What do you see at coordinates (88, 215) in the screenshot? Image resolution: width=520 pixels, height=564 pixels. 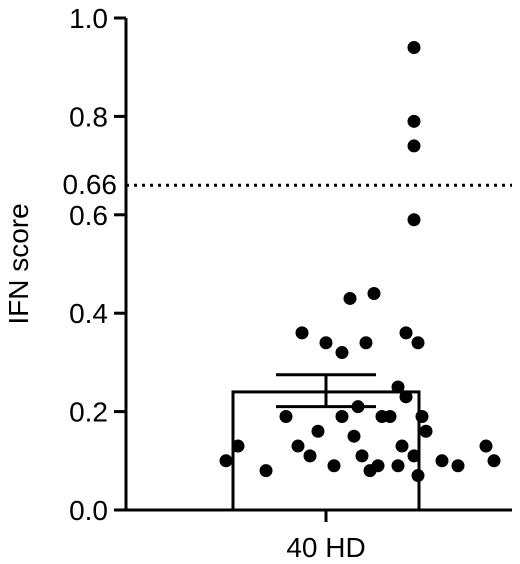 I see `y-tick-label: 0.6` at bounding box center [88, 215].